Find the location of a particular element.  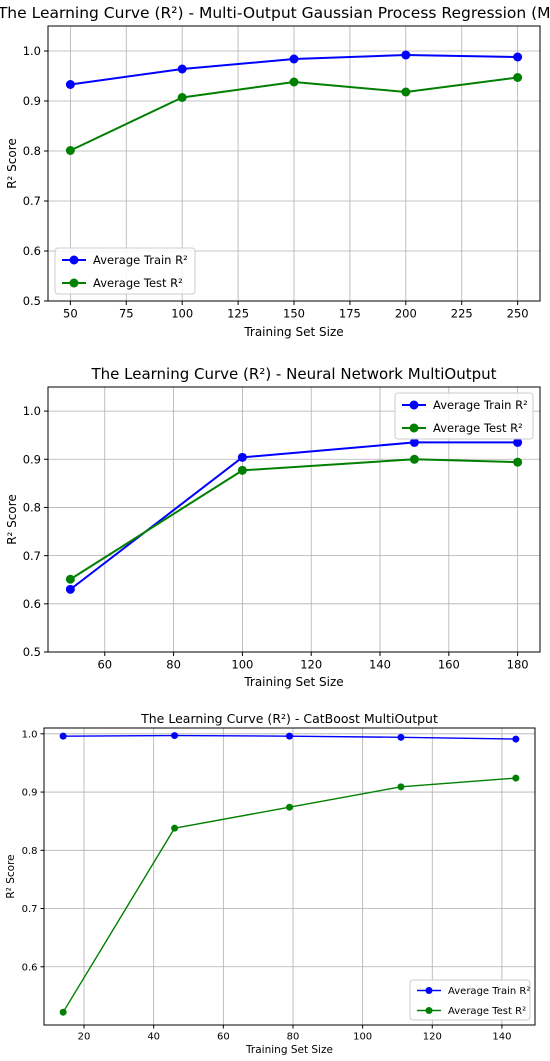

x-tick-label: 160 is located at coordinates (449, 665).